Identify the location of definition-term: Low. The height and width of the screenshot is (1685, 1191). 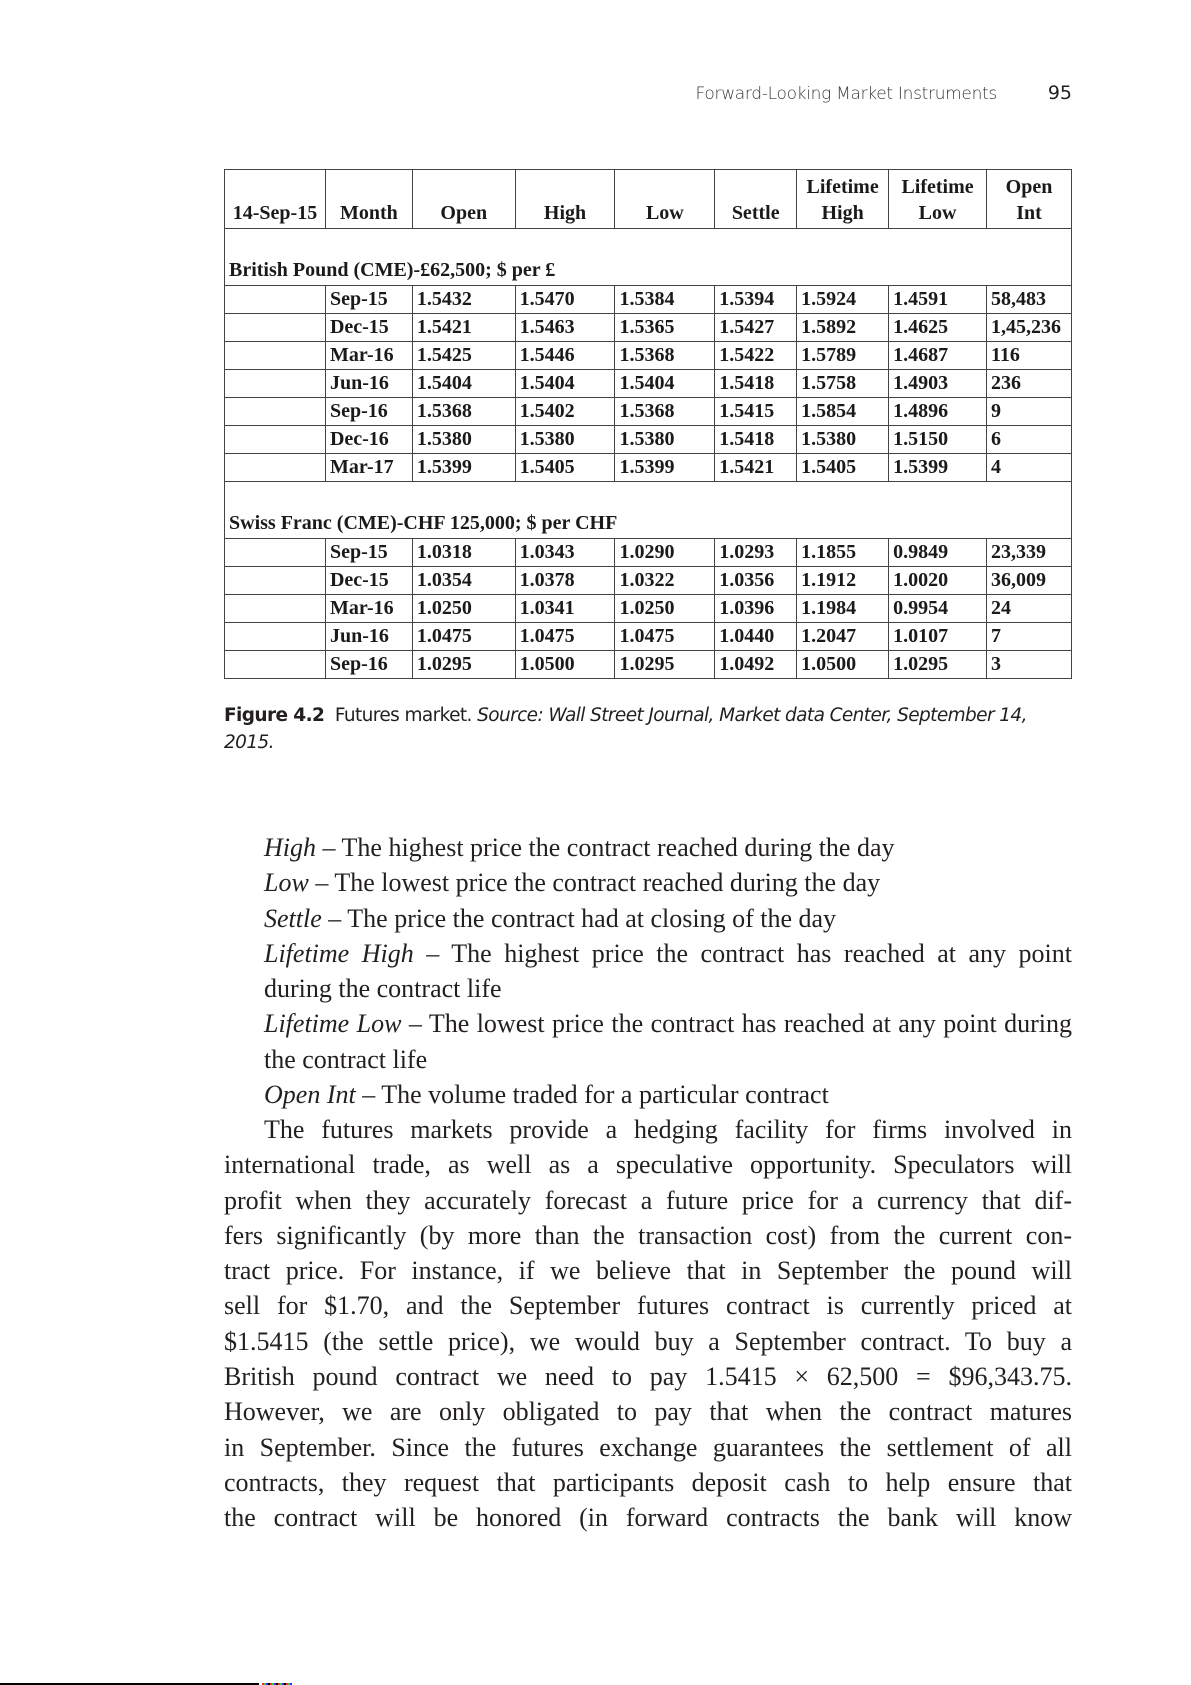
(286, 883).